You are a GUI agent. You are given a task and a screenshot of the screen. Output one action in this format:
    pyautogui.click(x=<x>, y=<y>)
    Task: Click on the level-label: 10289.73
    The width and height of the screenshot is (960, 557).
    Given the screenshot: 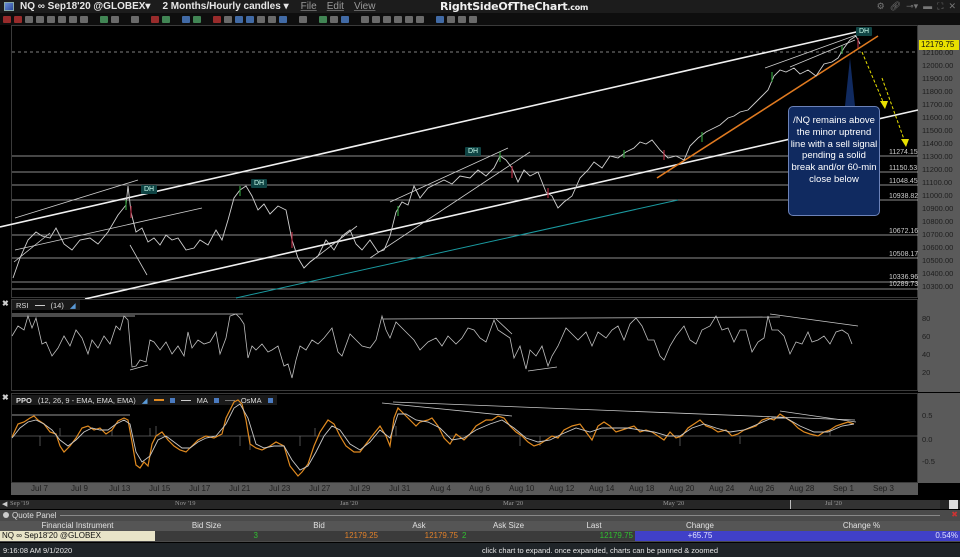 What is the action you would take?
    pyautogui.click(x=904, y=284)
    